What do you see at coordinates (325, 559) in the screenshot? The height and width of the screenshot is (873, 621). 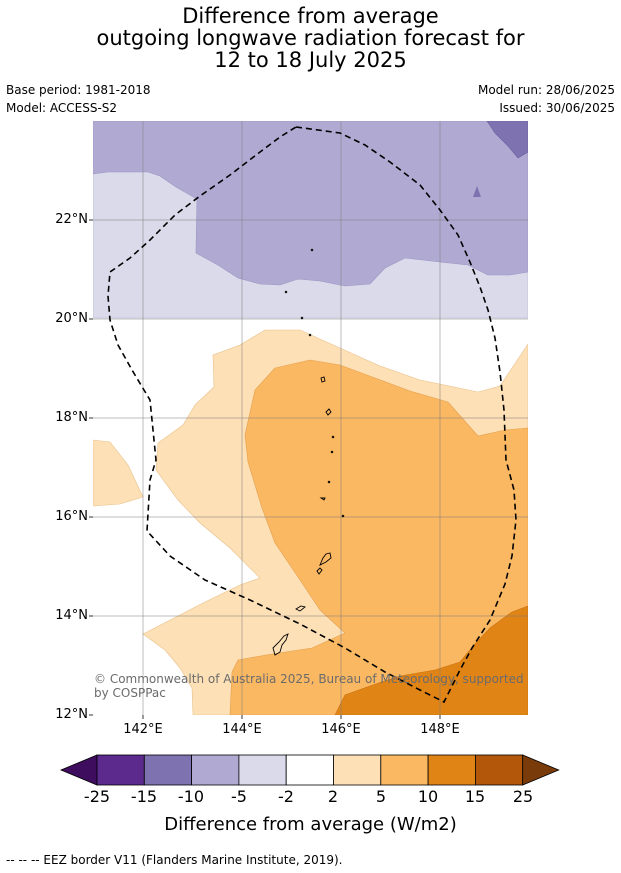 I see `saipan-island` at bounding box center [325, 559].